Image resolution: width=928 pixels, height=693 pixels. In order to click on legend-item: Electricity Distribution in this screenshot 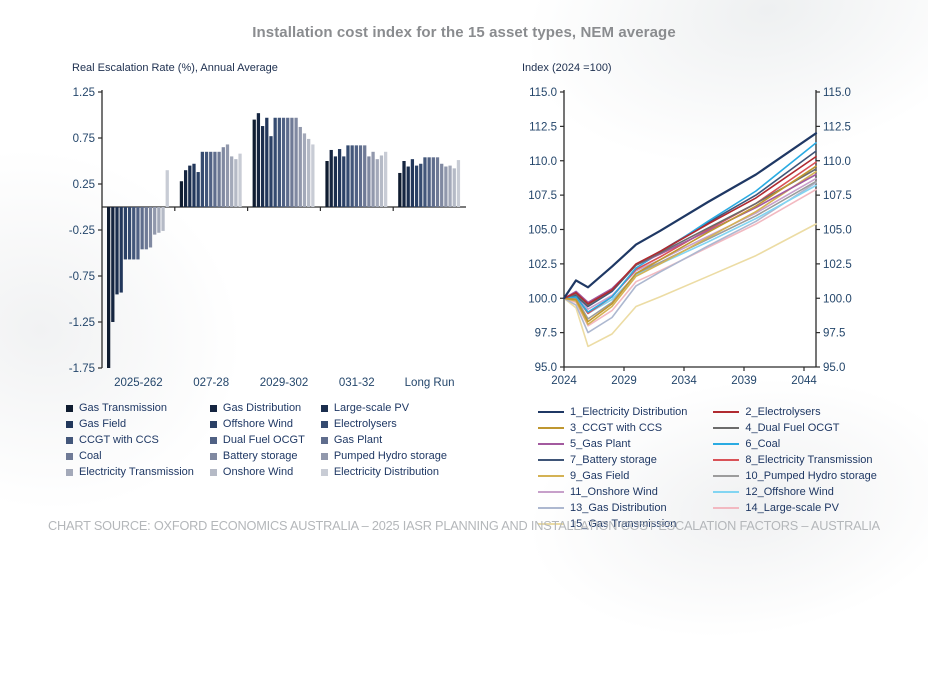, I will do `click(383, 472)`.